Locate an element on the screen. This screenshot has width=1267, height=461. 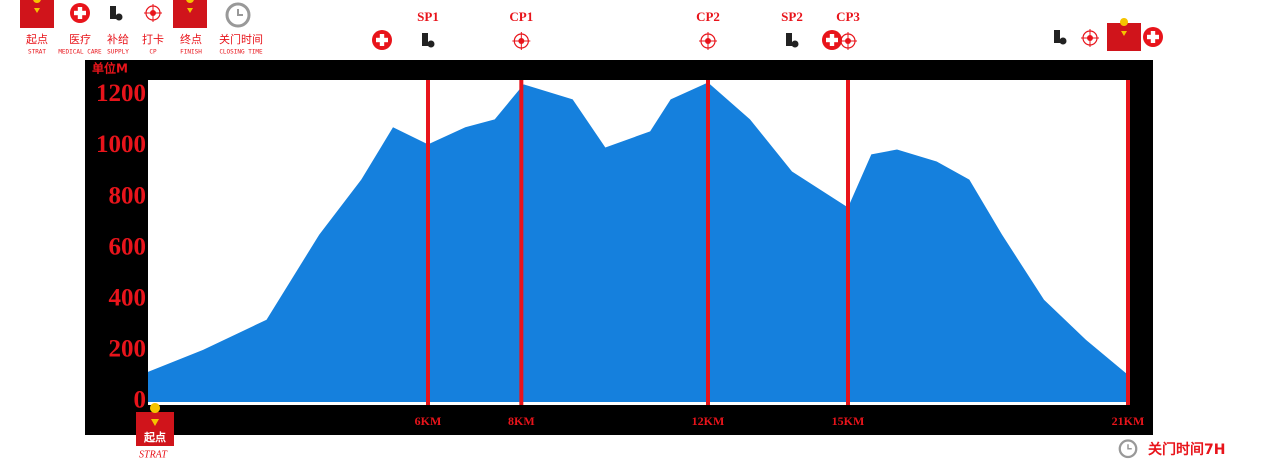
legend-icons is located at coordinates (135, 14).